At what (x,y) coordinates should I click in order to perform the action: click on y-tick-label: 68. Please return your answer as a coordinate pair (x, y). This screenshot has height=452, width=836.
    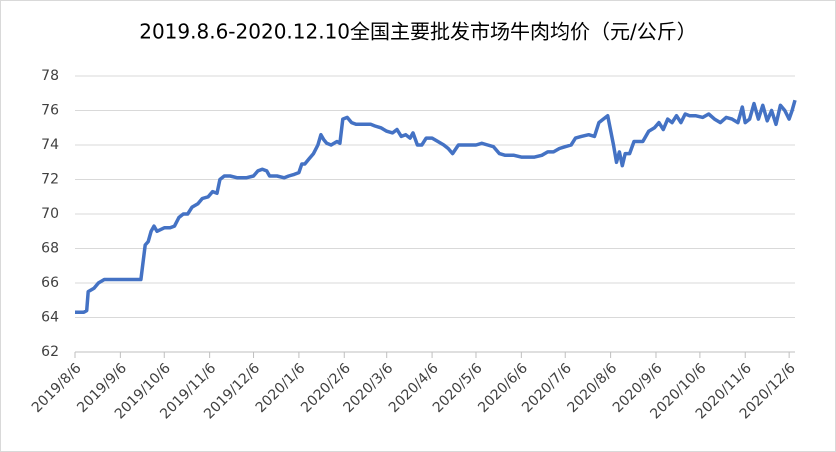
    Looking at the image, I should click on (50, 249).